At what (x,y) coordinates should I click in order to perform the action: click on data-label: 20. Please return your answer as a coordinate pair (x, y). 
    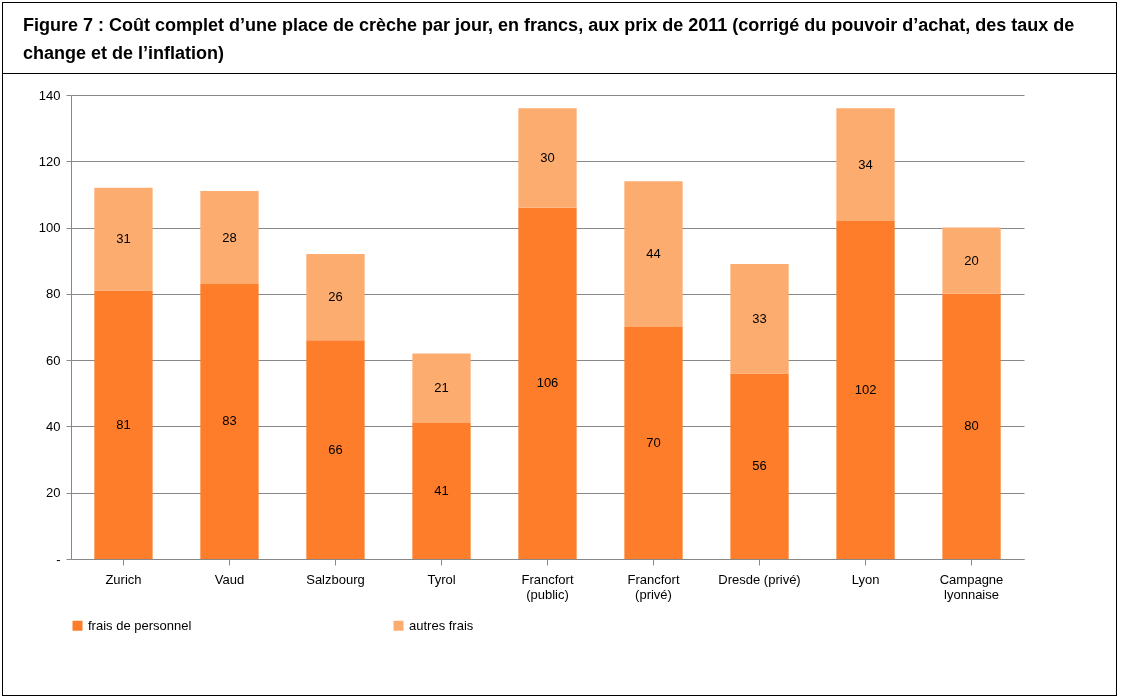
    Looking at the image, I should click on (971, 260).